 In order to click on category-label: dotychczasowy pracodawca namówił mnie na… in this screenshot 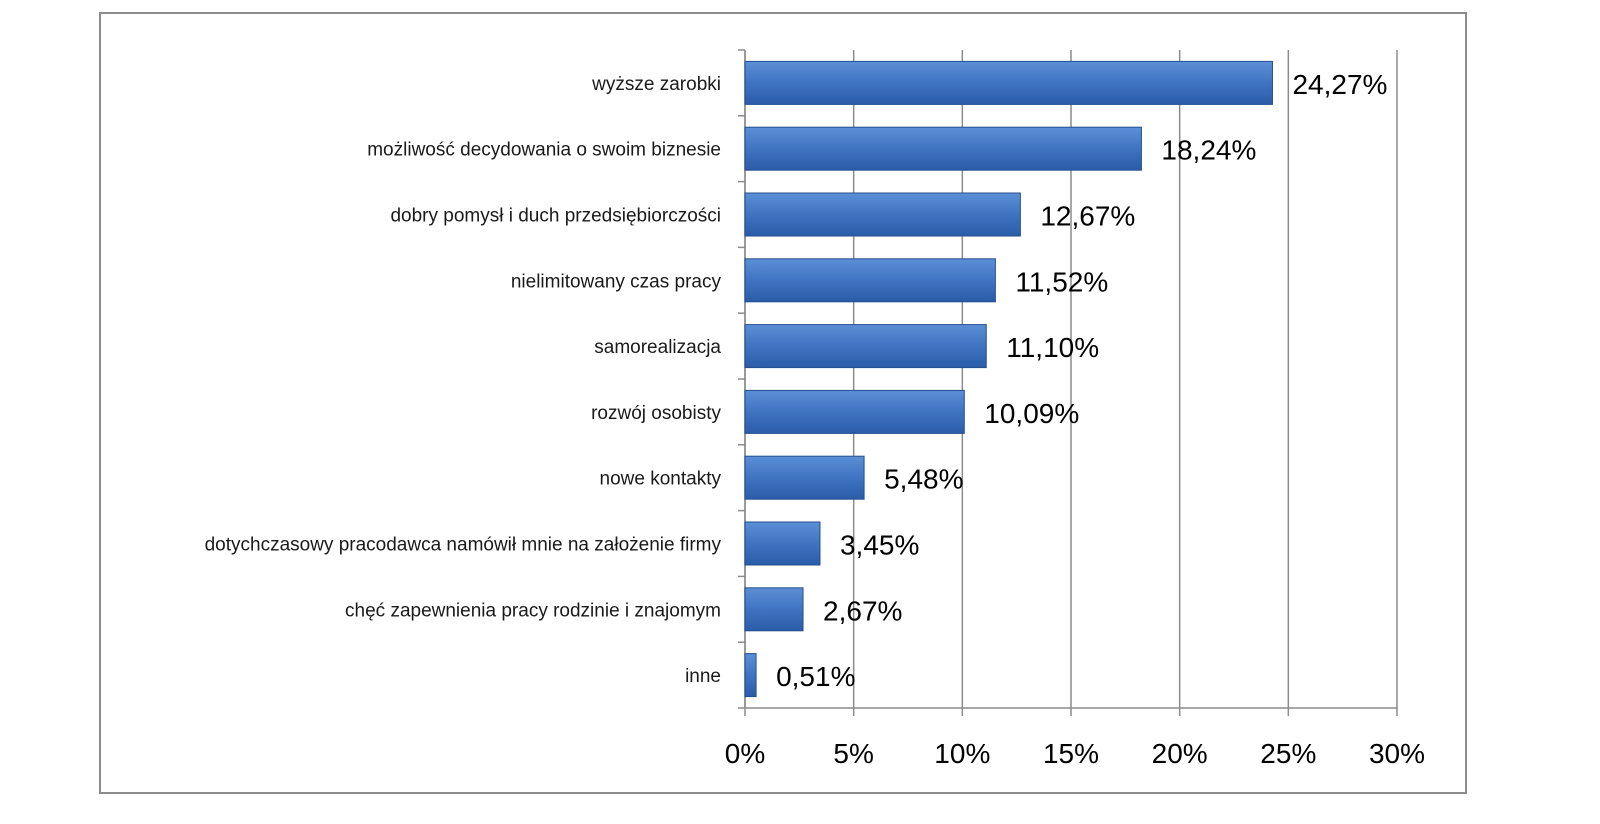, I will do `click(463, 545)`.